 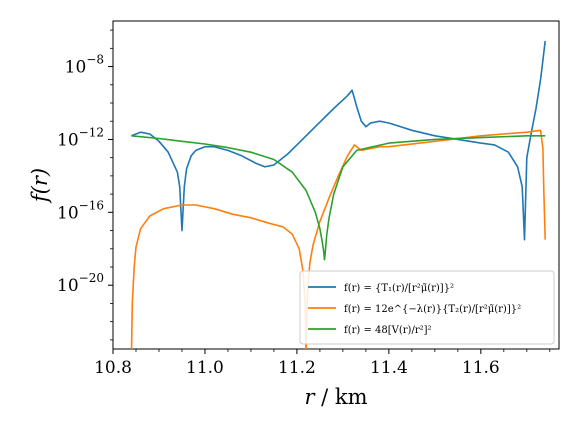 I want to click on x-tick-label: 11.6, so click(x=481, y=368).